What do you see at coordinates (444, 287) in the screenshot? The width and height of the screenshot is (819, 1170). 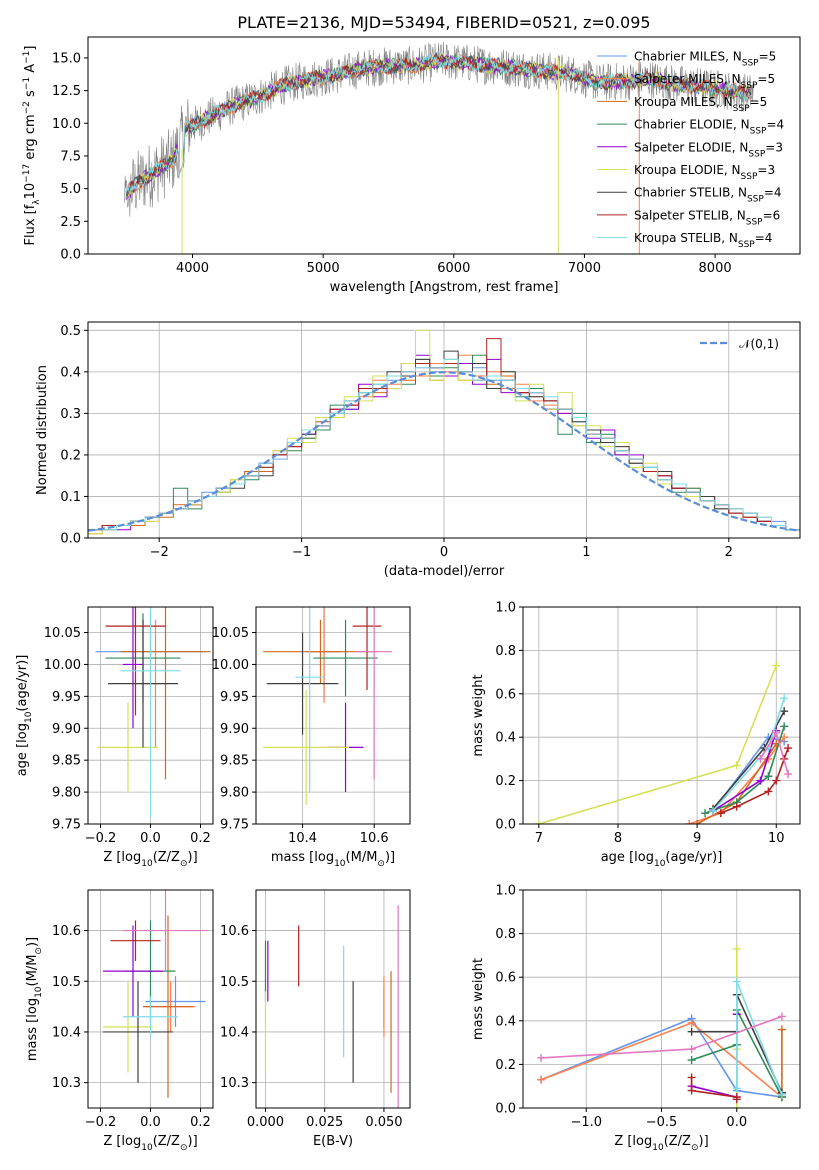 I see `spectrum-x-axis-label: wavelength [Angstrom, rest frame]` at bounding box center [444, 287].